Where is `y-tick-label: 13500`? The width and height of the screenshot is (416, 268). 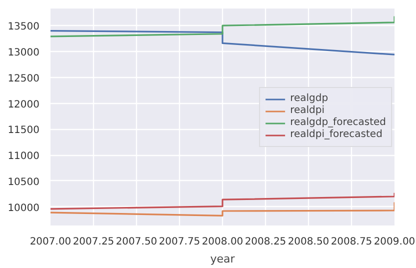 y-tick-label: 13500 is located at coordinates (24, 27).